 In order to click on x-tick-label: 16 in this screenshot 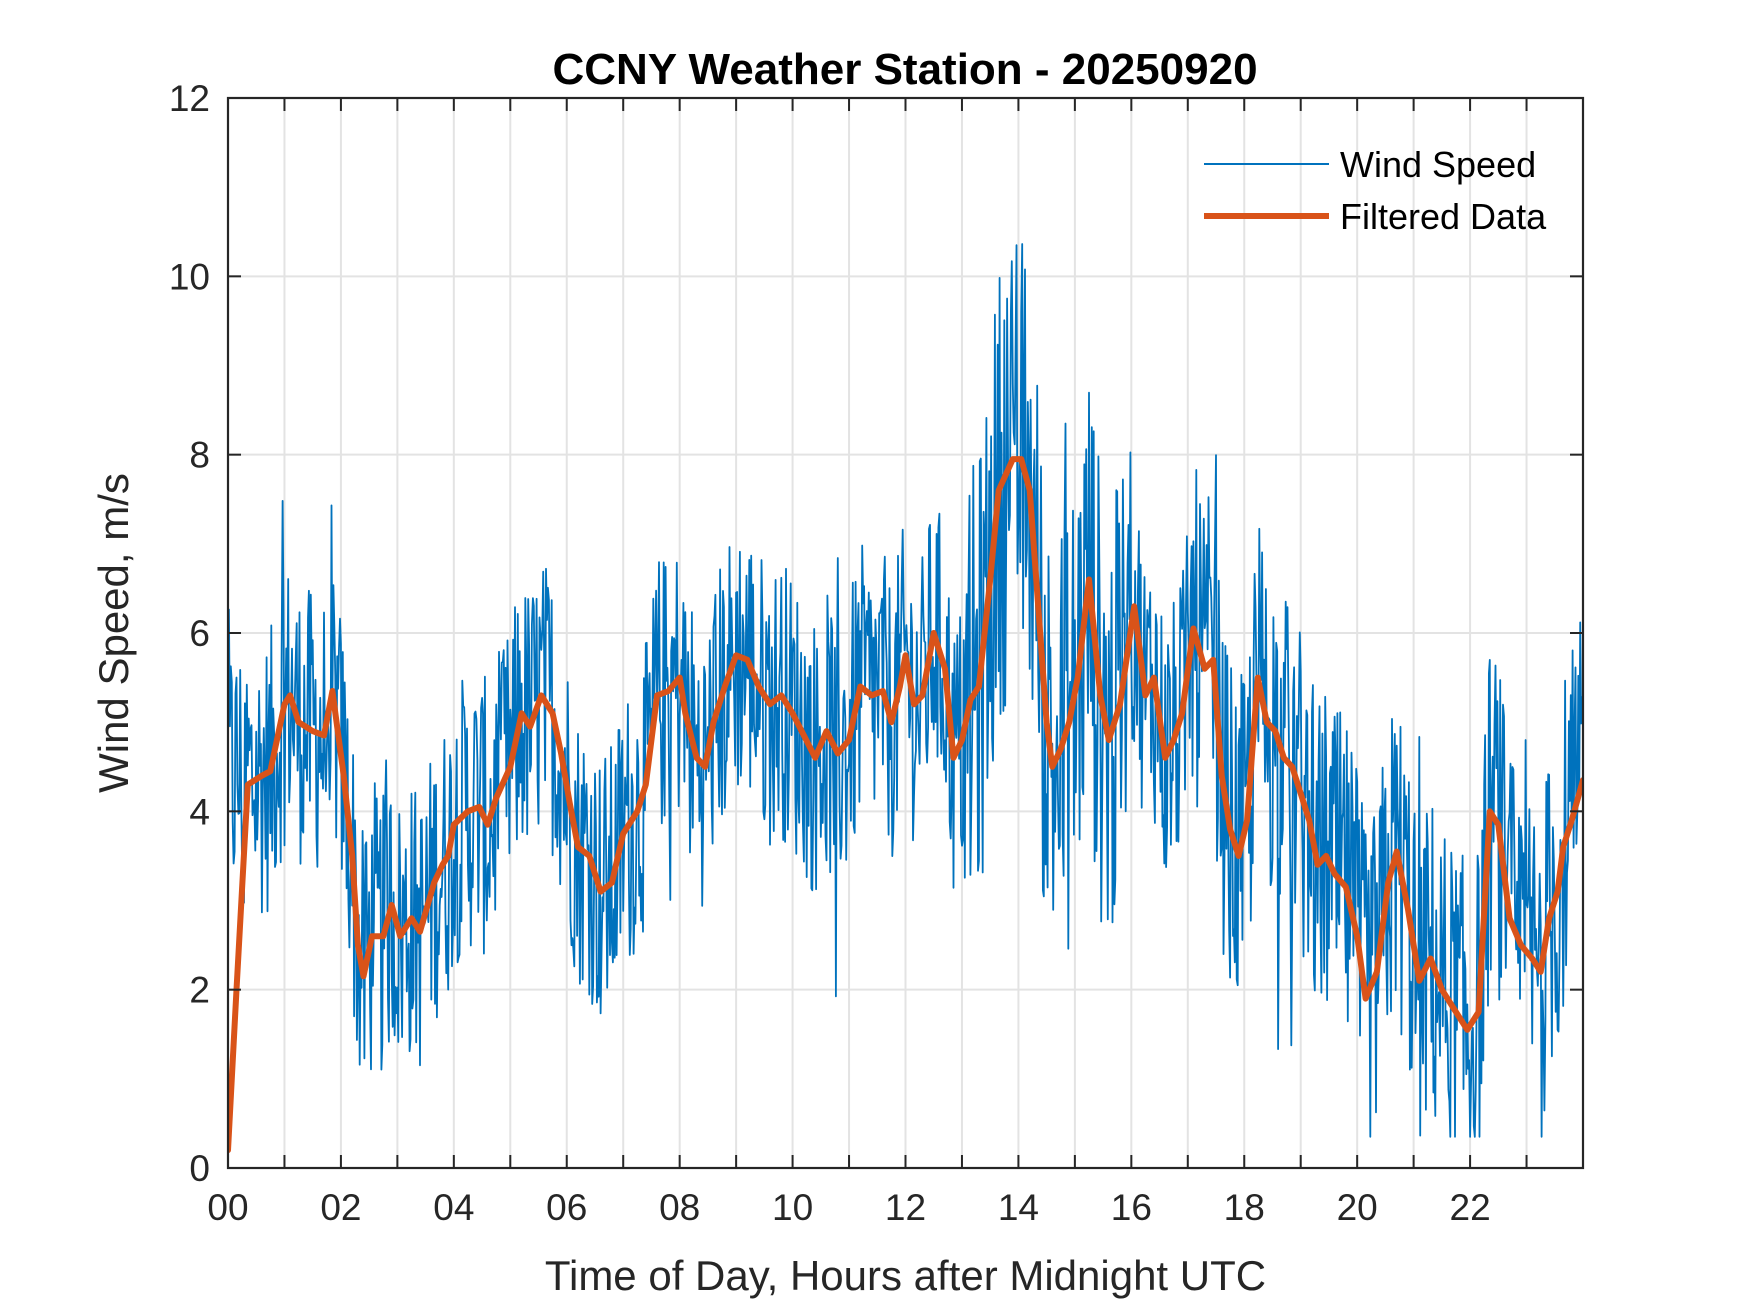, I will do `click(1131, 1207)`.